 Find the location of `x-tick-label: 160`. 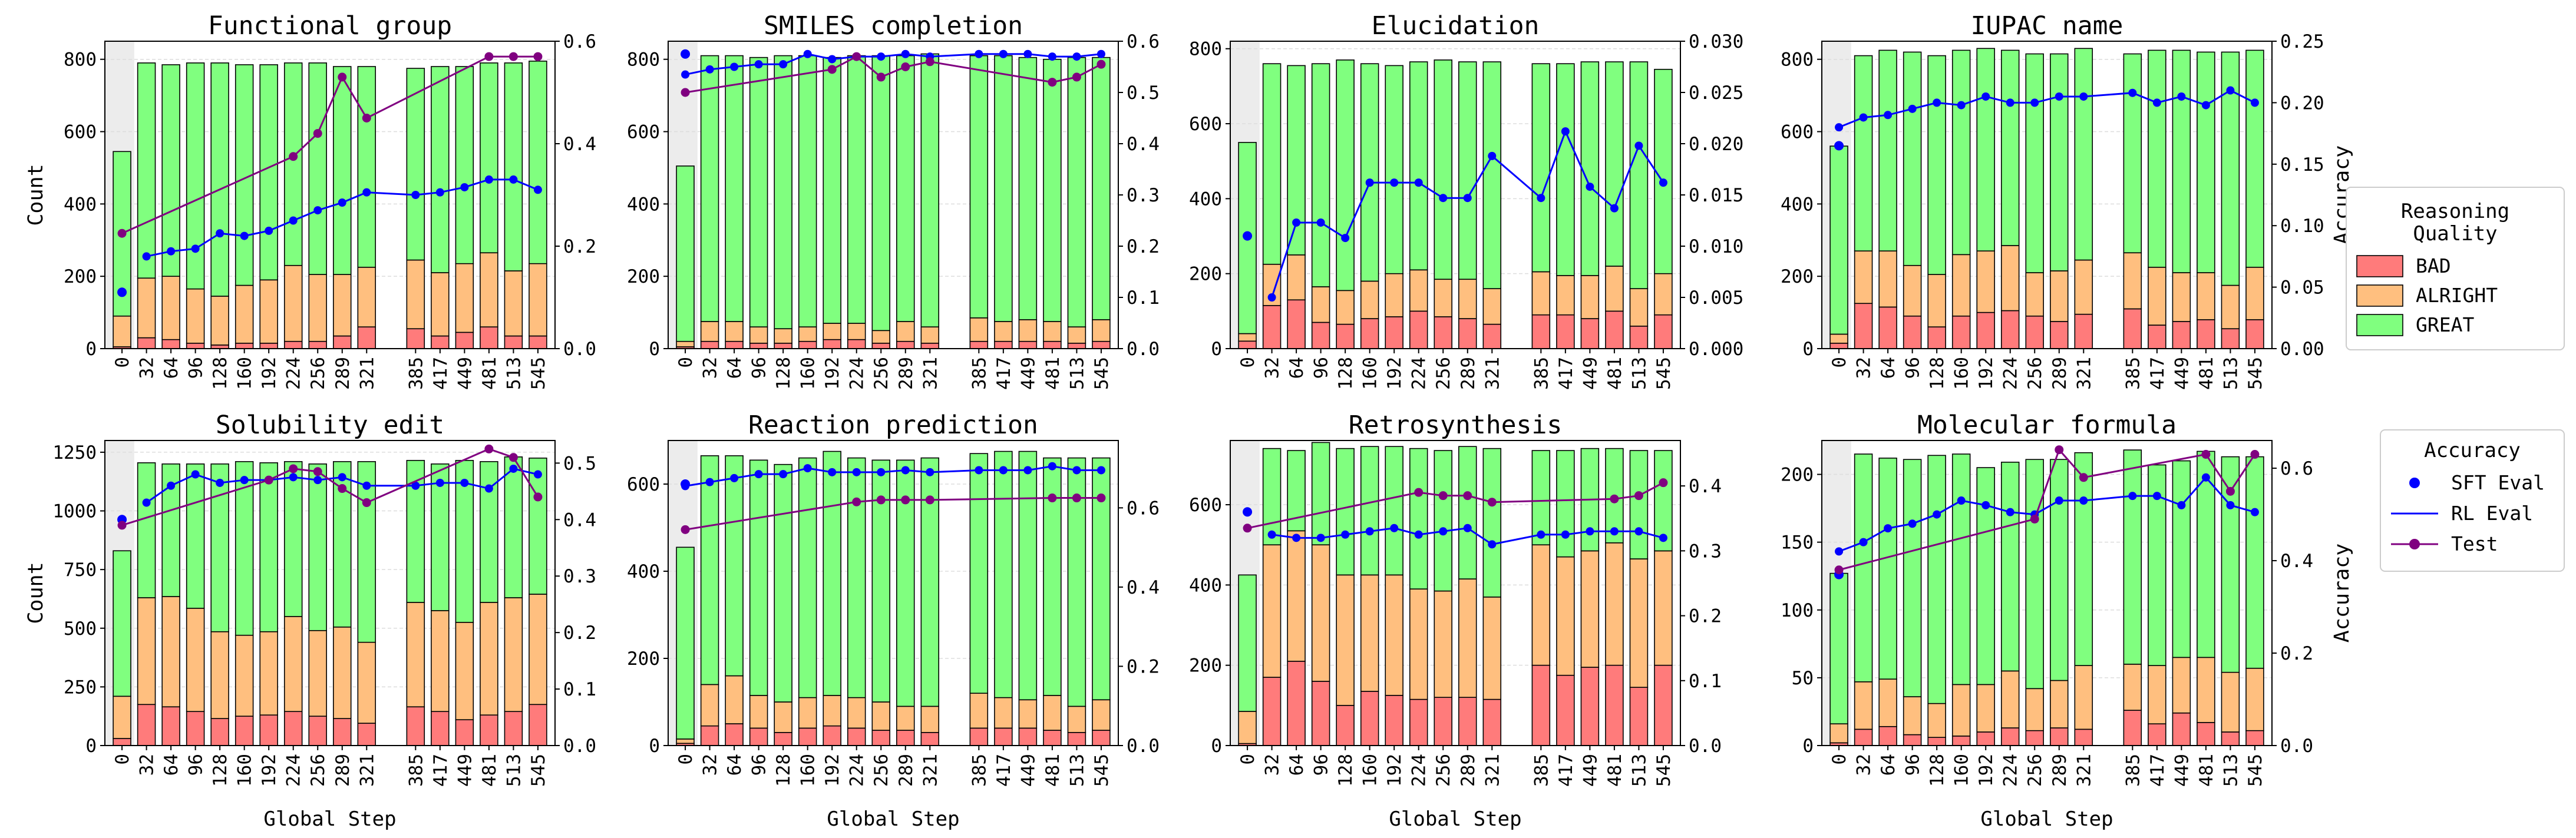

x-tick-label: 160 is located at coordinates (1962, 373).